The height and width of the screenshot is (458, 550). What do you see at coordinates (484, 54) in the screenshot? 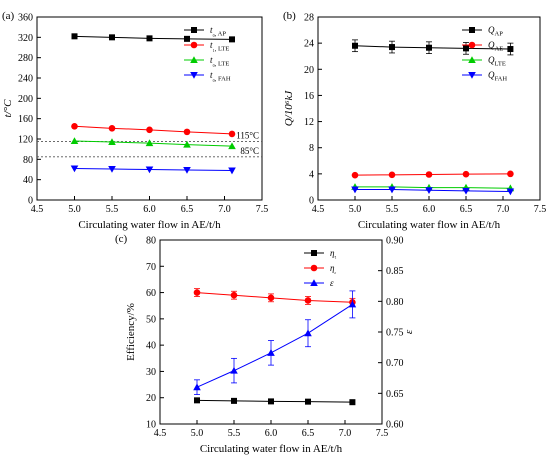
I see `legend: QAP QAE QLTE QFAH` at bounding box center [484, 54].